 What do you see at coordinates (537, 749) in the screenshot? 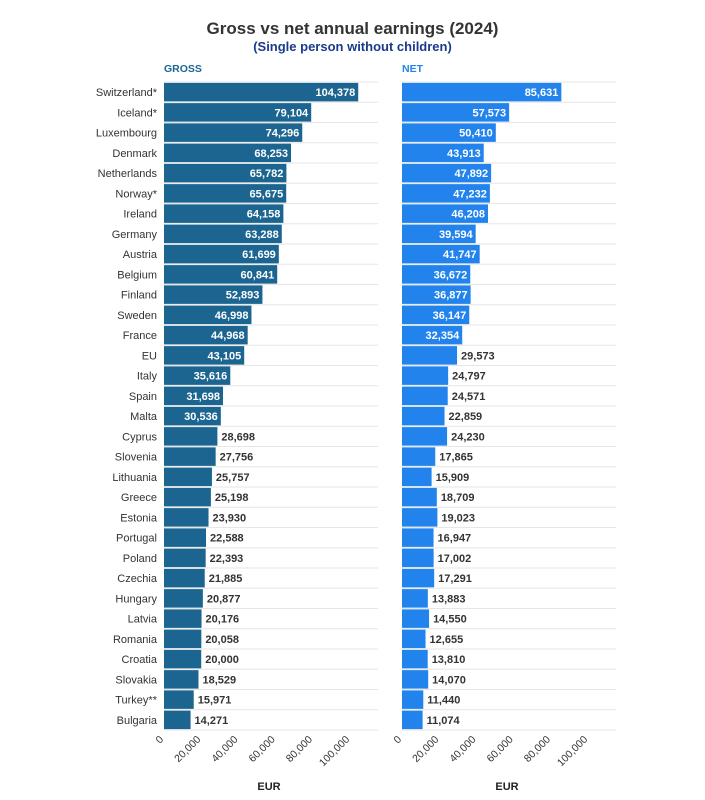
I see `net-tick-label: 80,000` at bounding box center [537, 749].